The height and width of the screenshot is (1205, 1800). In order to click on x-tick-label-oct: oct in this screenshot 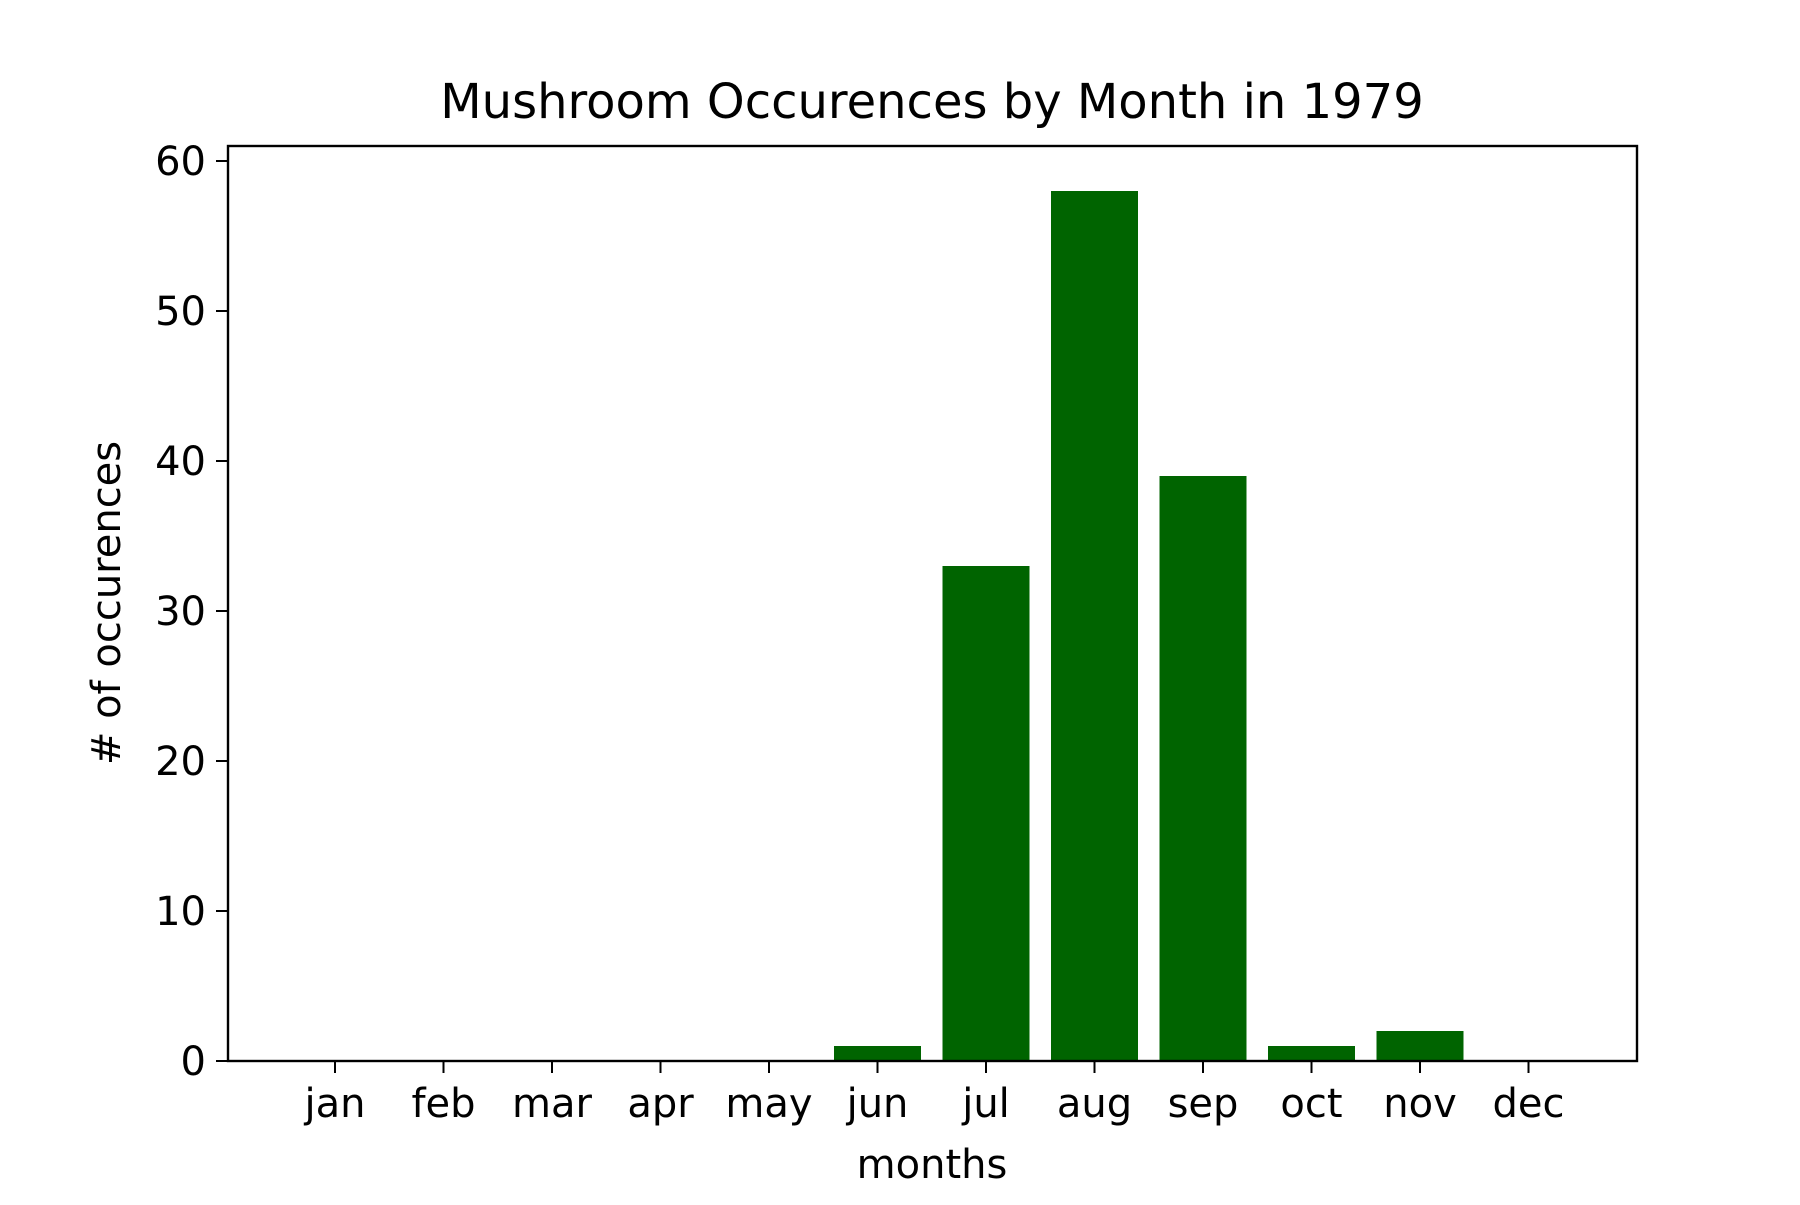, I will do `click(1311, 1104)`.